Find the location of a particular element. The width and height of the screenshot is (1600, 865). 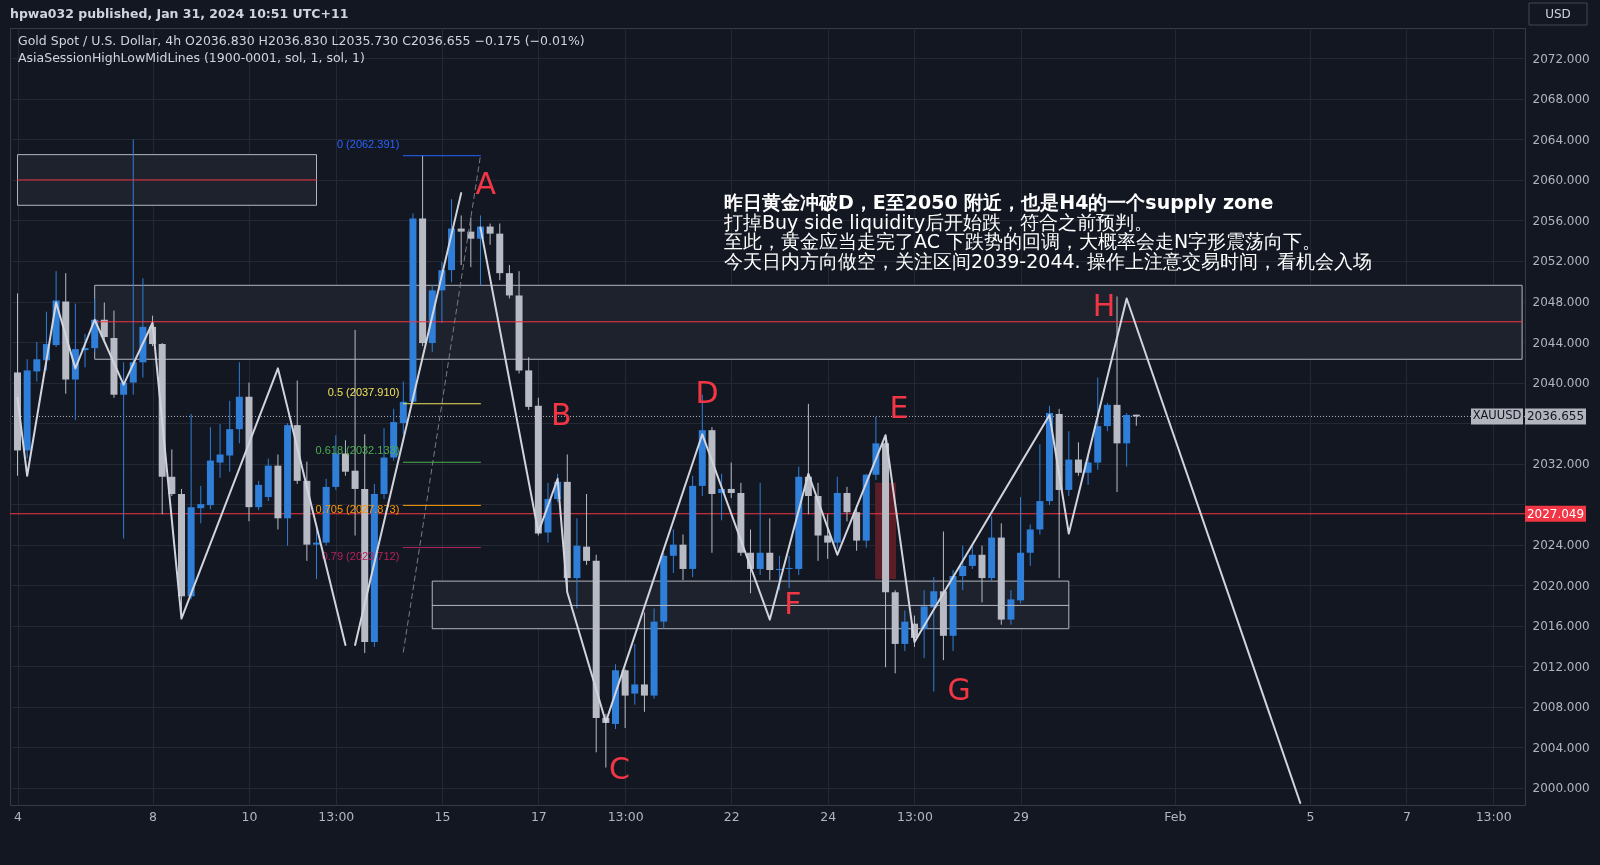

series-label: 0.5 (2037.910) is located at coordinates (363, 391).